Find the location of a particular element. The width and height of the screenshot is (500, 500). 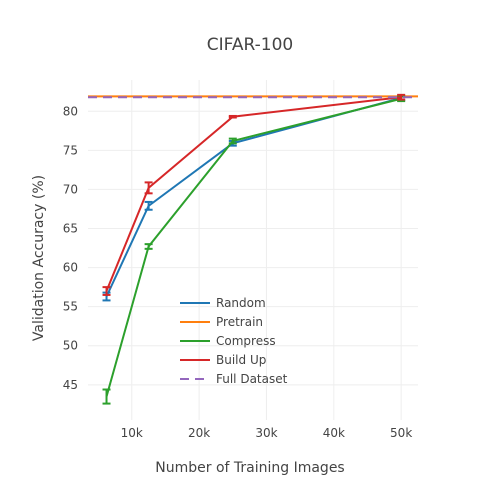

legend-label: Full Dataset is located at coordinates (252, 379).